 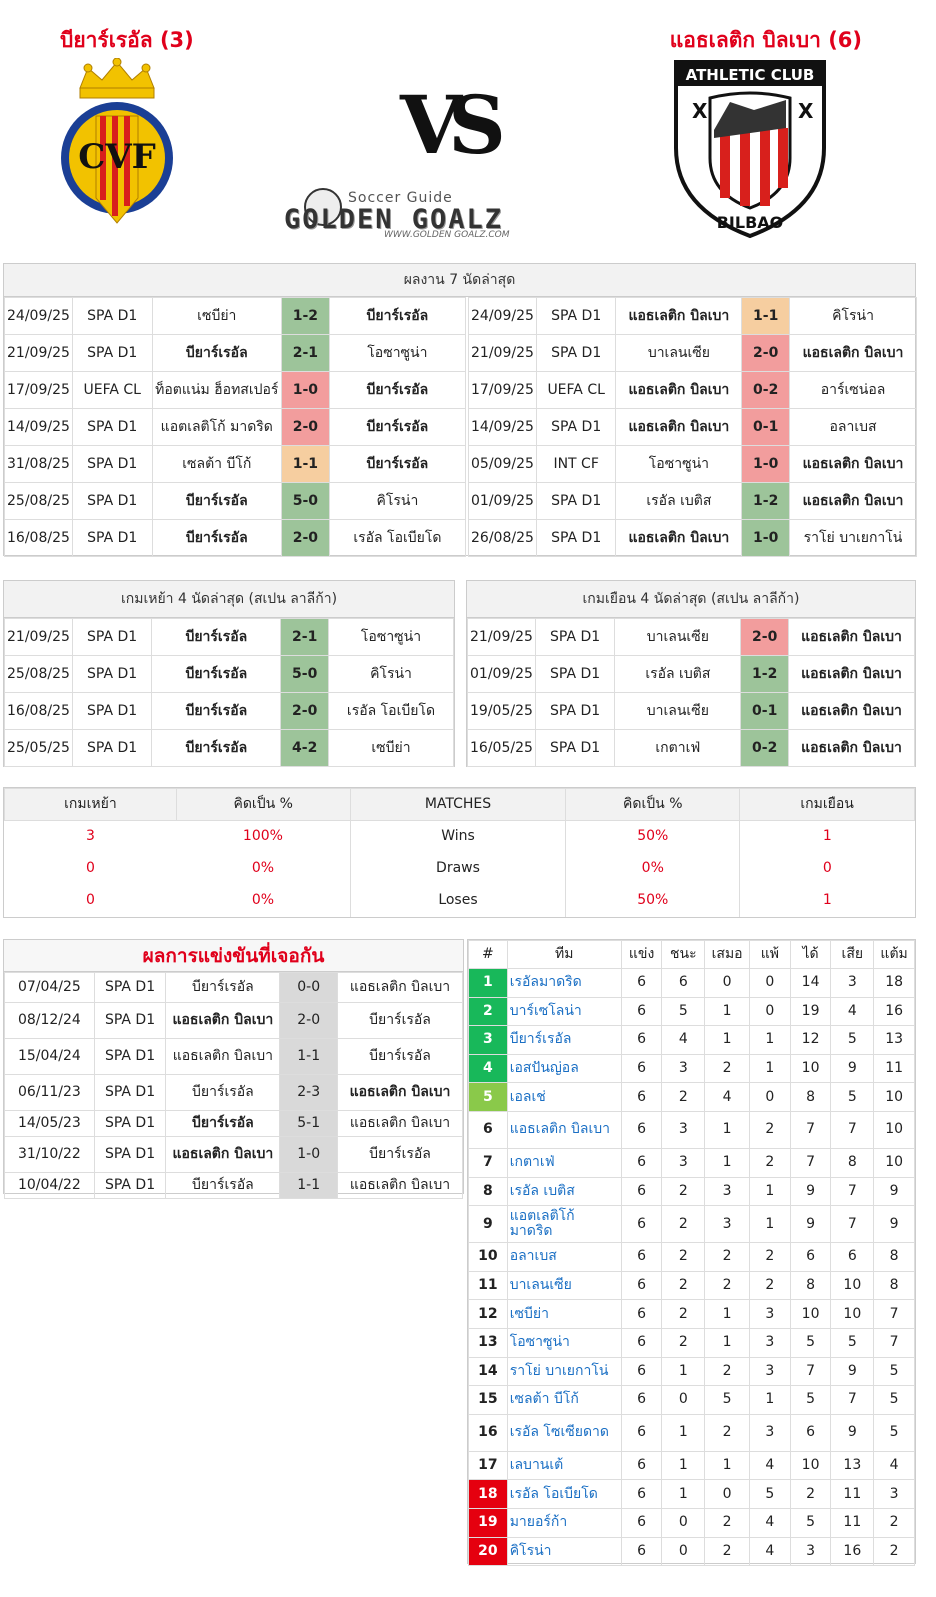 What do you see at coordinates (691, 748) in the screenshot?
I see `match-row: 16/05/25 SPA D1 เกตาเฟ่ 0-2 แอธเลติก บิลเบา` at bounding box center [691, 748].